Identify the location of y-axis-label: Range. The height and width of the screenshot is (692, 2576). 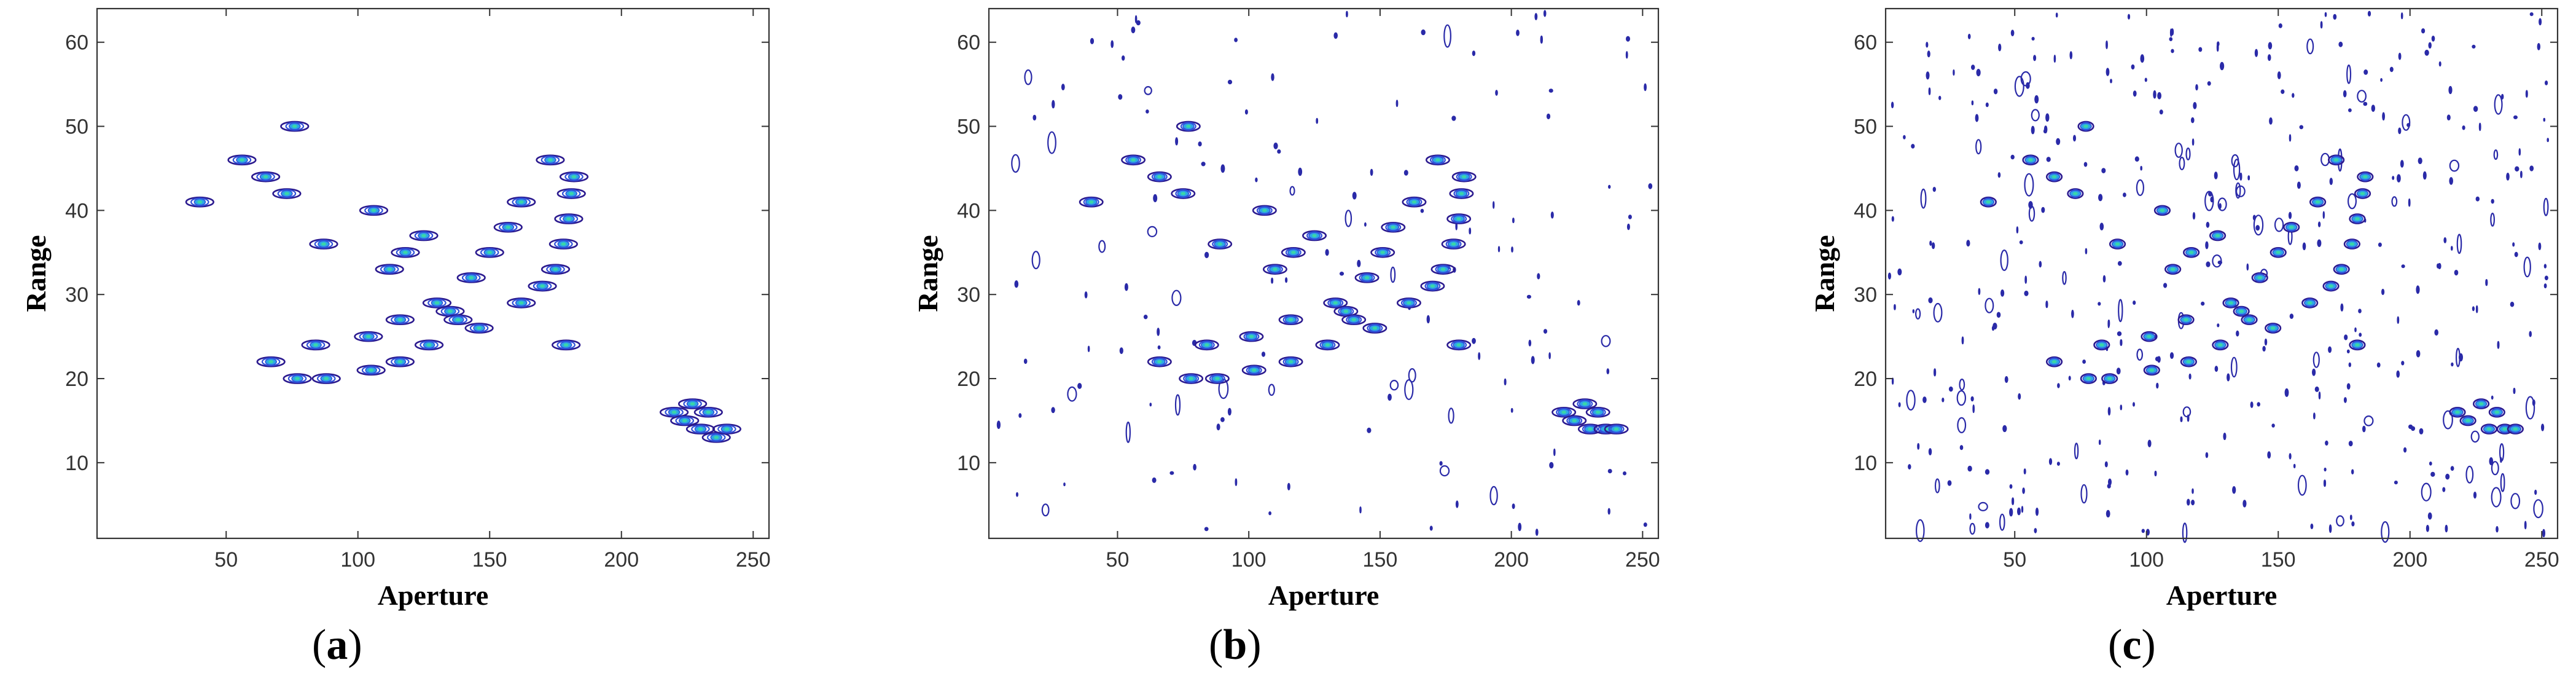
(1824, 273).